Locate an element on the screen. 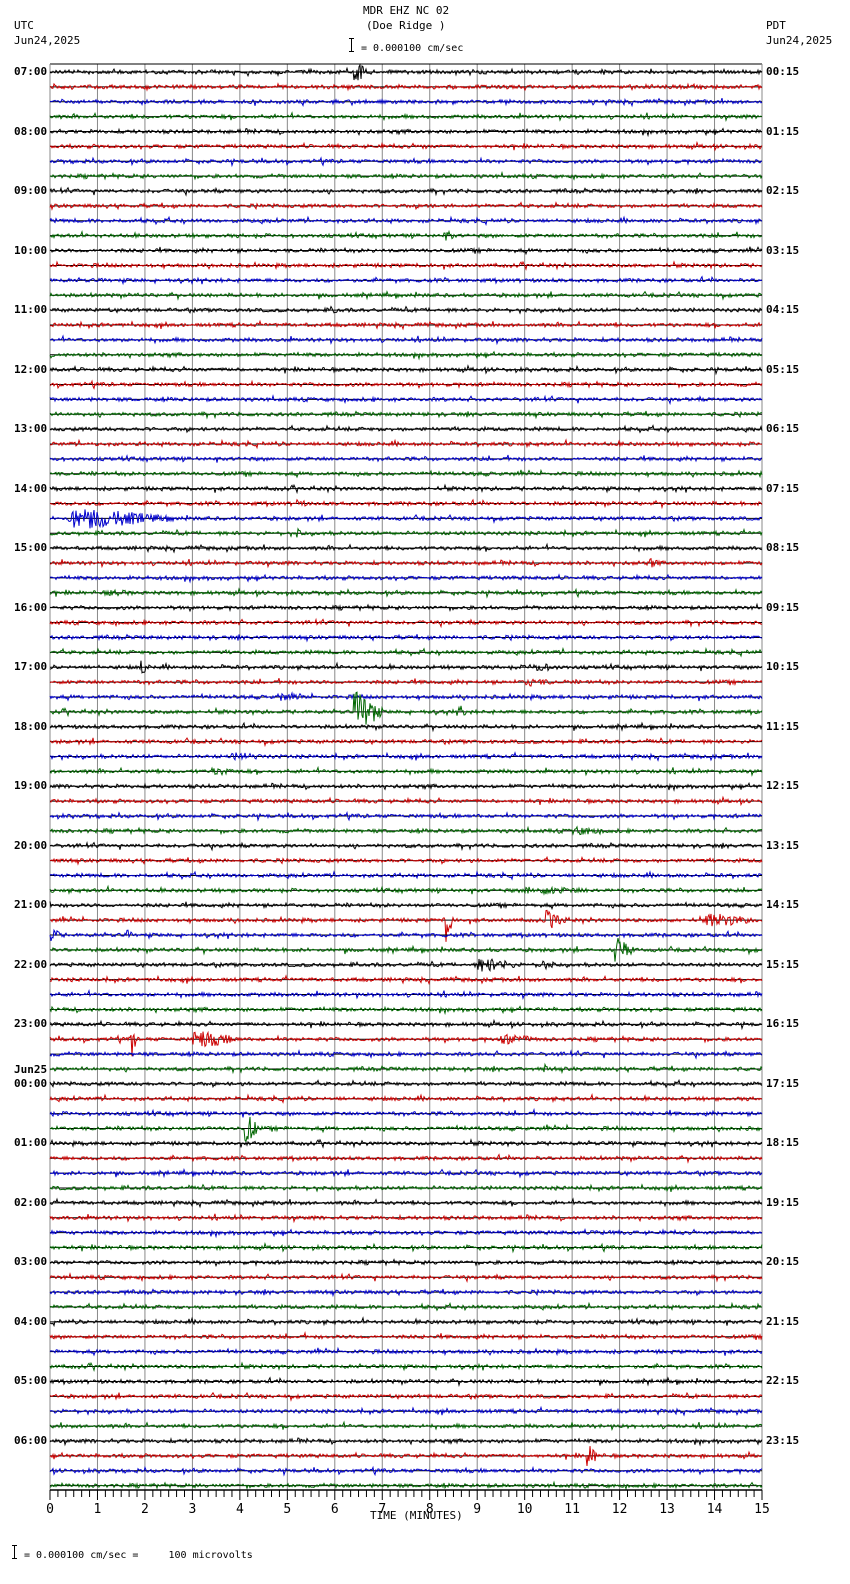  utc-time-label: 19:00 is located at coordinates (31, 786).